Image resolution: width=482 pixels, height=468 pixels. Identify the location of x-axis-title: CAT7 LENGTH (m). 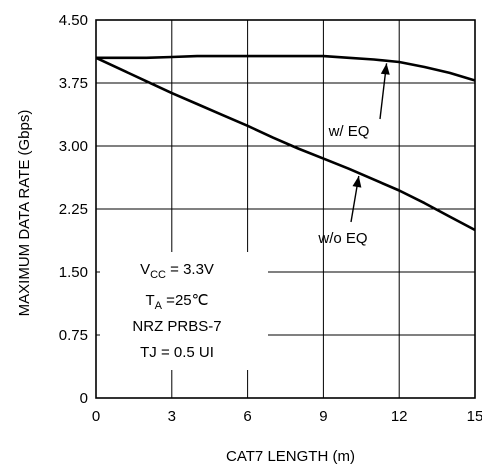
(290, 456).